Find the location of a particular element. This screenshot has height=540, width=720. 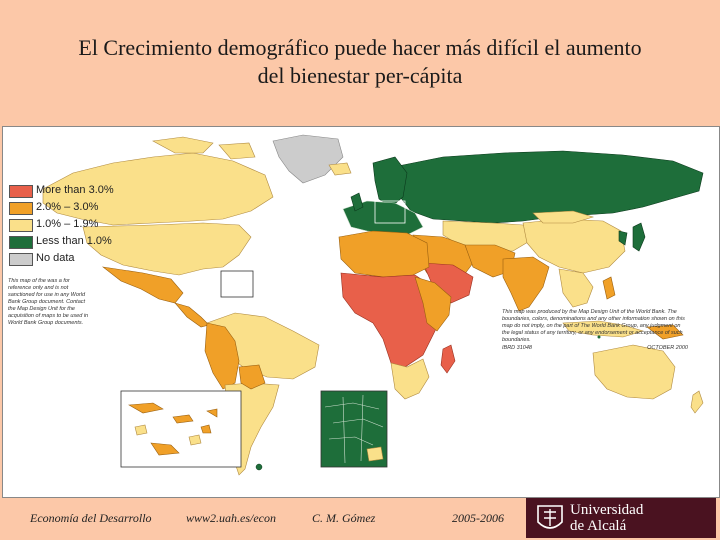

legend-label: More than 3.0% is located at coordinates (75, 190).